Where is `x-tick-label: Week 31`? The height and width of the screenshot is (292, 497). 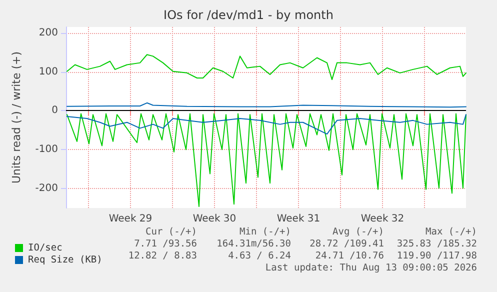
x-tick-label: Week 31 is located at coordinates (298, 219).